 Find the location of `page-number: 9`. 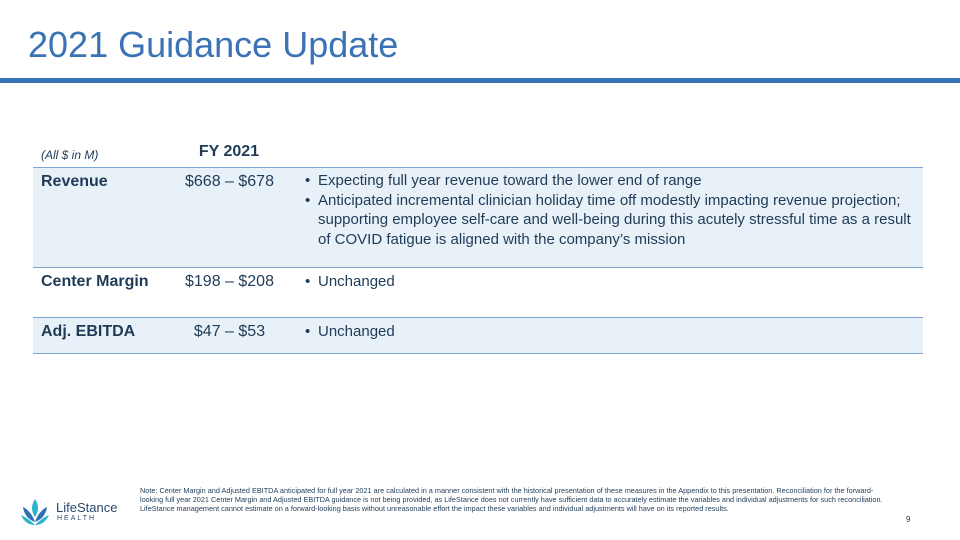

page-number: 9 is located at coordinates (908, 519).